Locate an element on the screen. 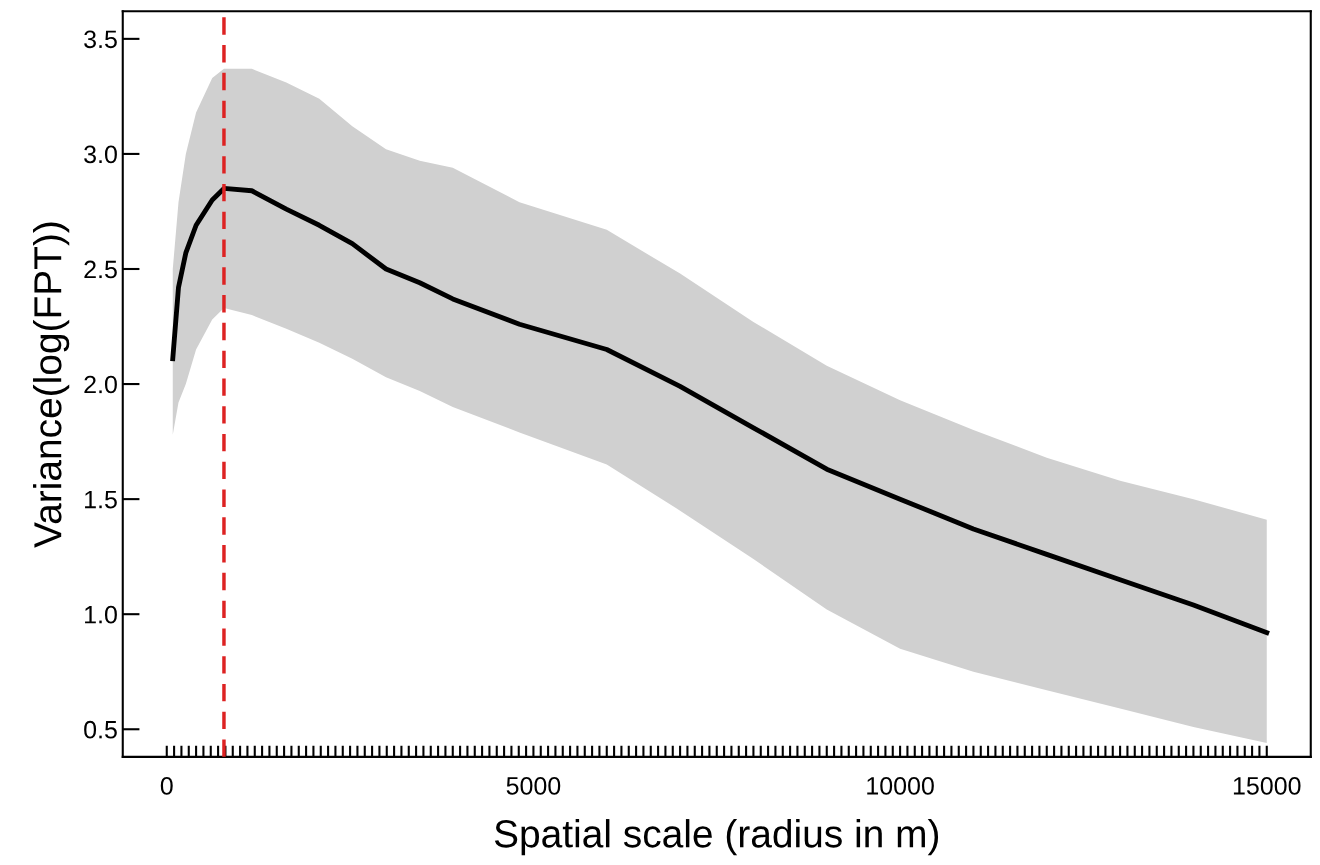 The height and width of the screenshot is (865, 1320). x-tick-label: 5000 is located at coordinates (533, 785).